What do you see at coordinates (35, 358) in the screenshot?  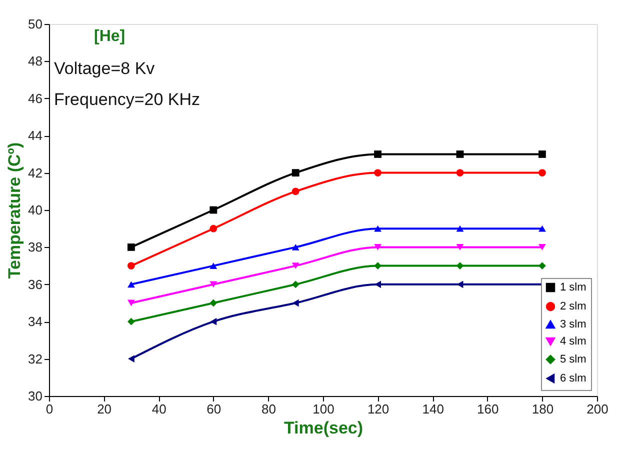 I see `y-tick-label: 32` at bounding box center [35, 358].